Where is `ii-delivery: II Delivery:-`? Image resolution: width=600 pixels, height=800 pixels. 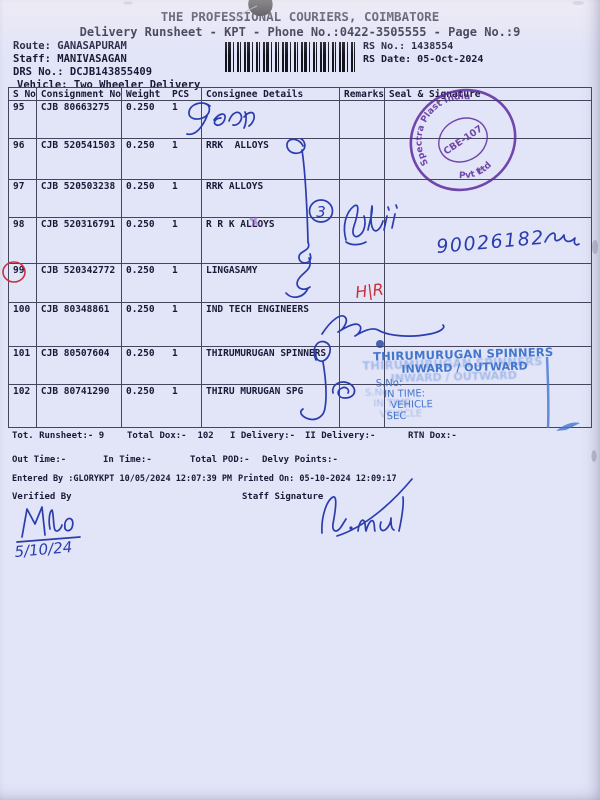
ii-delivery: II Delivery:- is located at coordinates (340, 436).